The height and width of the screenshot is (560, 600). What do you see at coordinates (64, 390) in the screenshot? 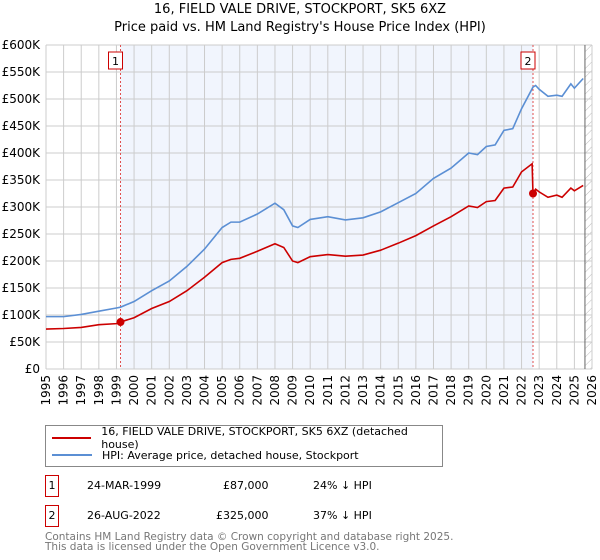
I see `x-tick-label: 1996` at bounding box center [64, 390].